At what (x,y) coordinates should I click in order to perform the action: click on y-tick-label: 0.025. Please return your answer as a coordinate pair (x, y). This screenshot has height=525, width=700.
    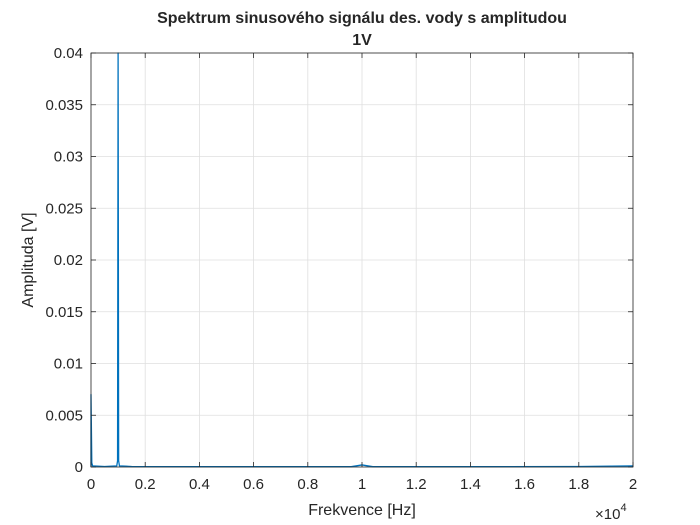
    Looking at the image, I should click on (64, 208).